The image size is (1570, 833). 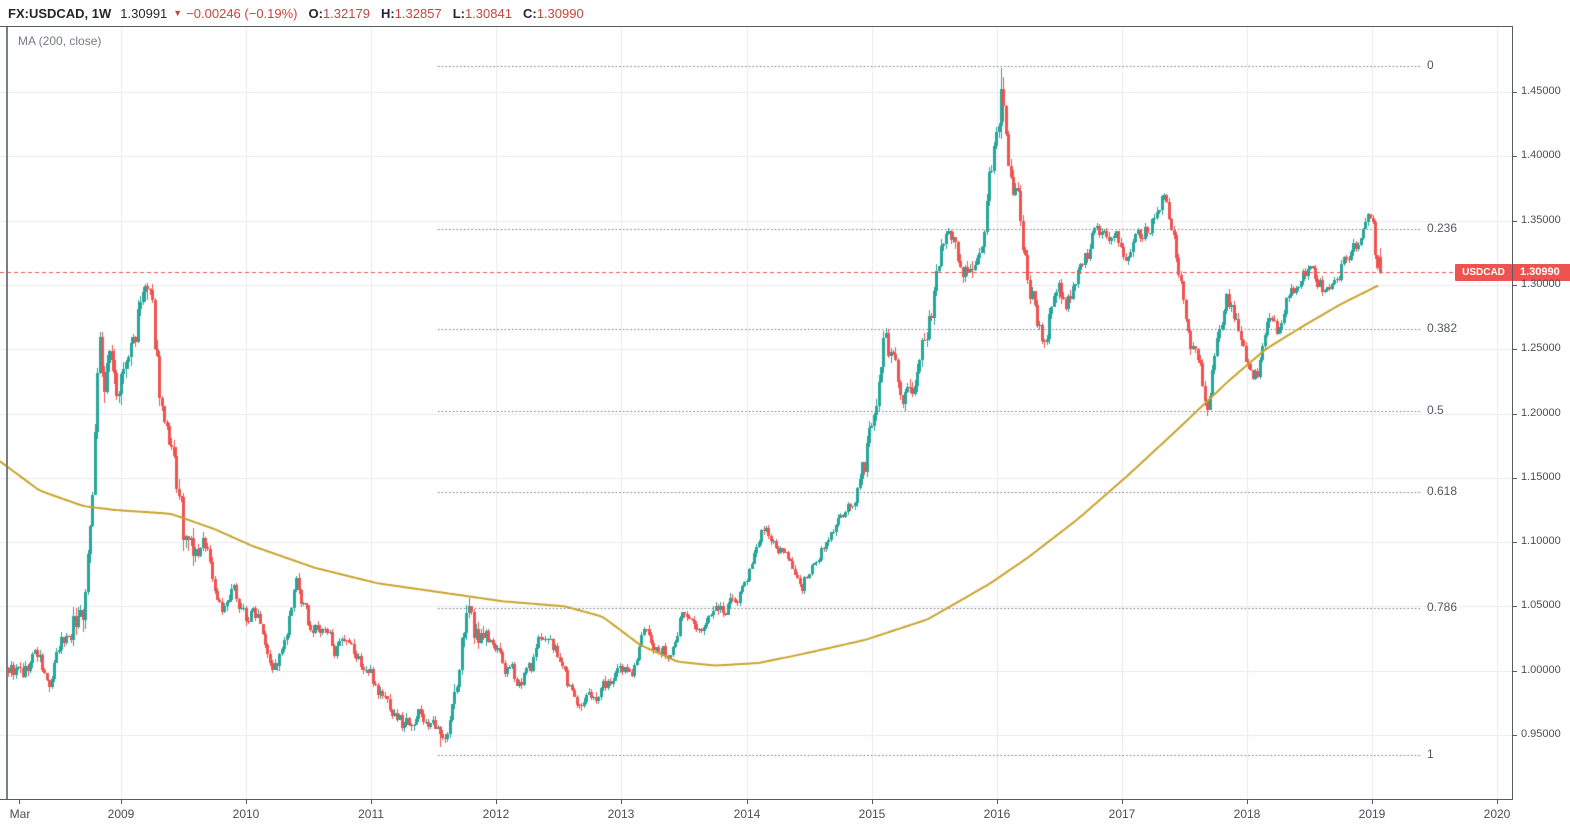 I want to click on fib-level-label: 0.382, so click(x=1442, y=328).